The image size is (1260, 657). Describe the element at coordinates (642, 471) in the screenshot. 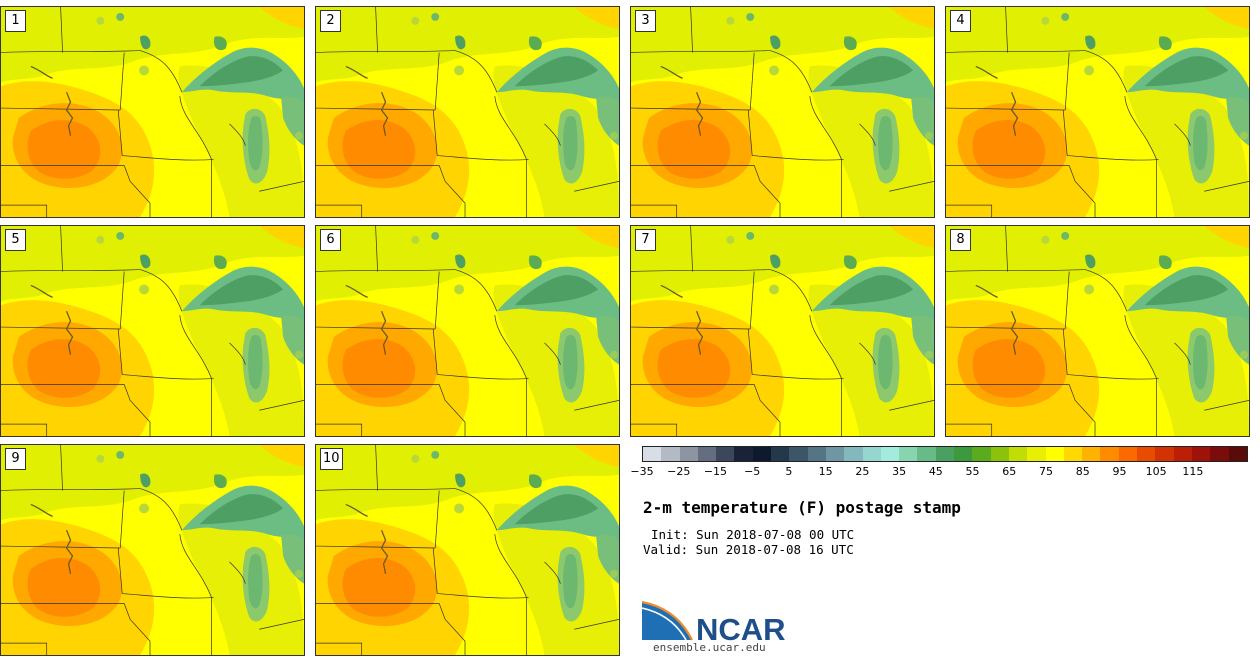

I see `colorbar-tick-label: −35` at that location.